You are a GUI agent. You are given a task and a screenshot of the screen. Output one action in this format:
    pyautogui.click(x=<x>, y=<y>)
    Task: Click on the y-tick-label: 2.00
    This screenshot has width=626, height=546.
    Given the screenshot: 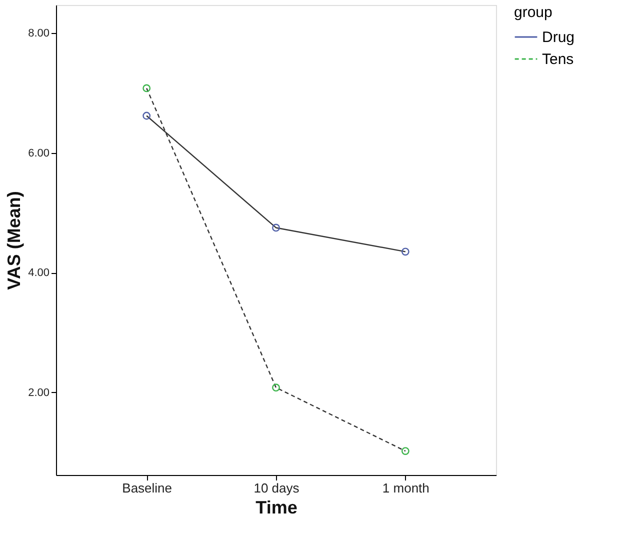 What is the action you would take?
    pyautogui.click(x=39, y=392)
    